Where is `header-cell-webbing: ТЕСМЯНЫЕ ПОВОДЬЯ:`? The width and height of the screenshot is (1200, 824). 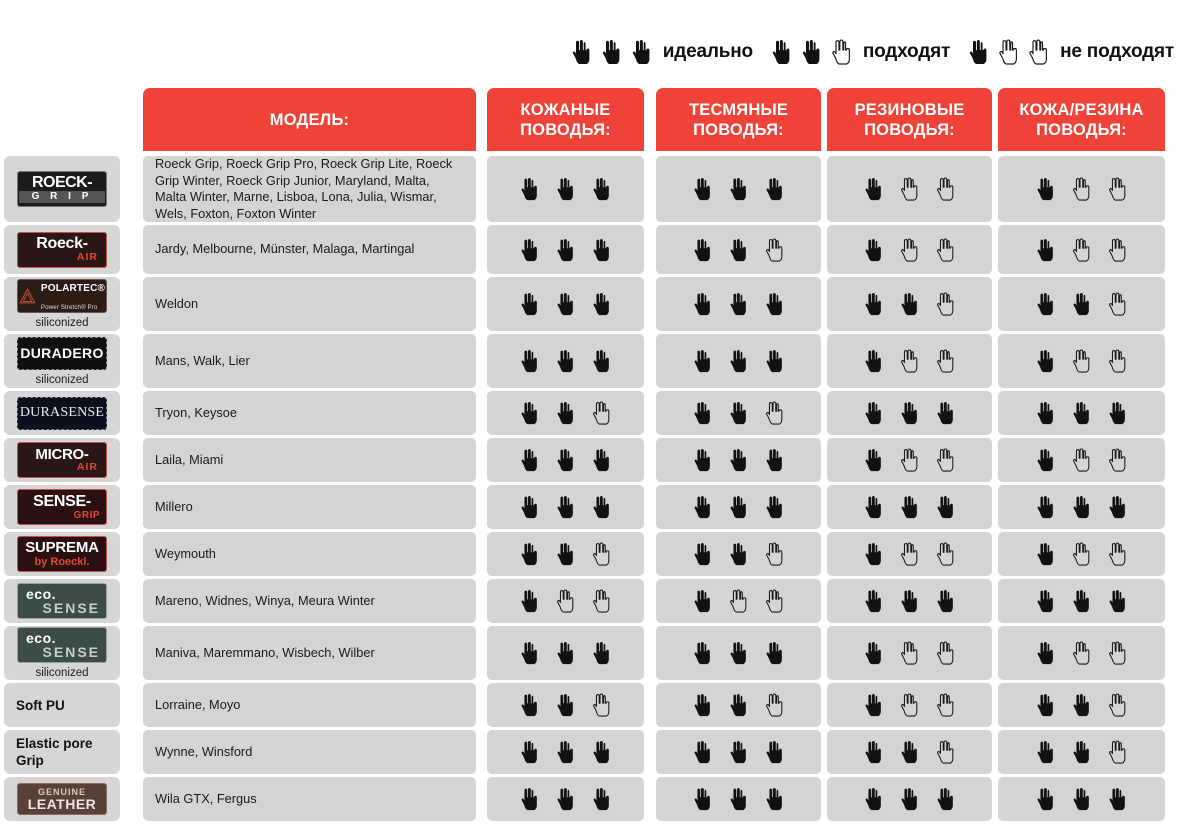 header-cell-webbing: ТЕСМЯНЫЕ ПОВОДЬЯ: is located at coordinates (738, 119).